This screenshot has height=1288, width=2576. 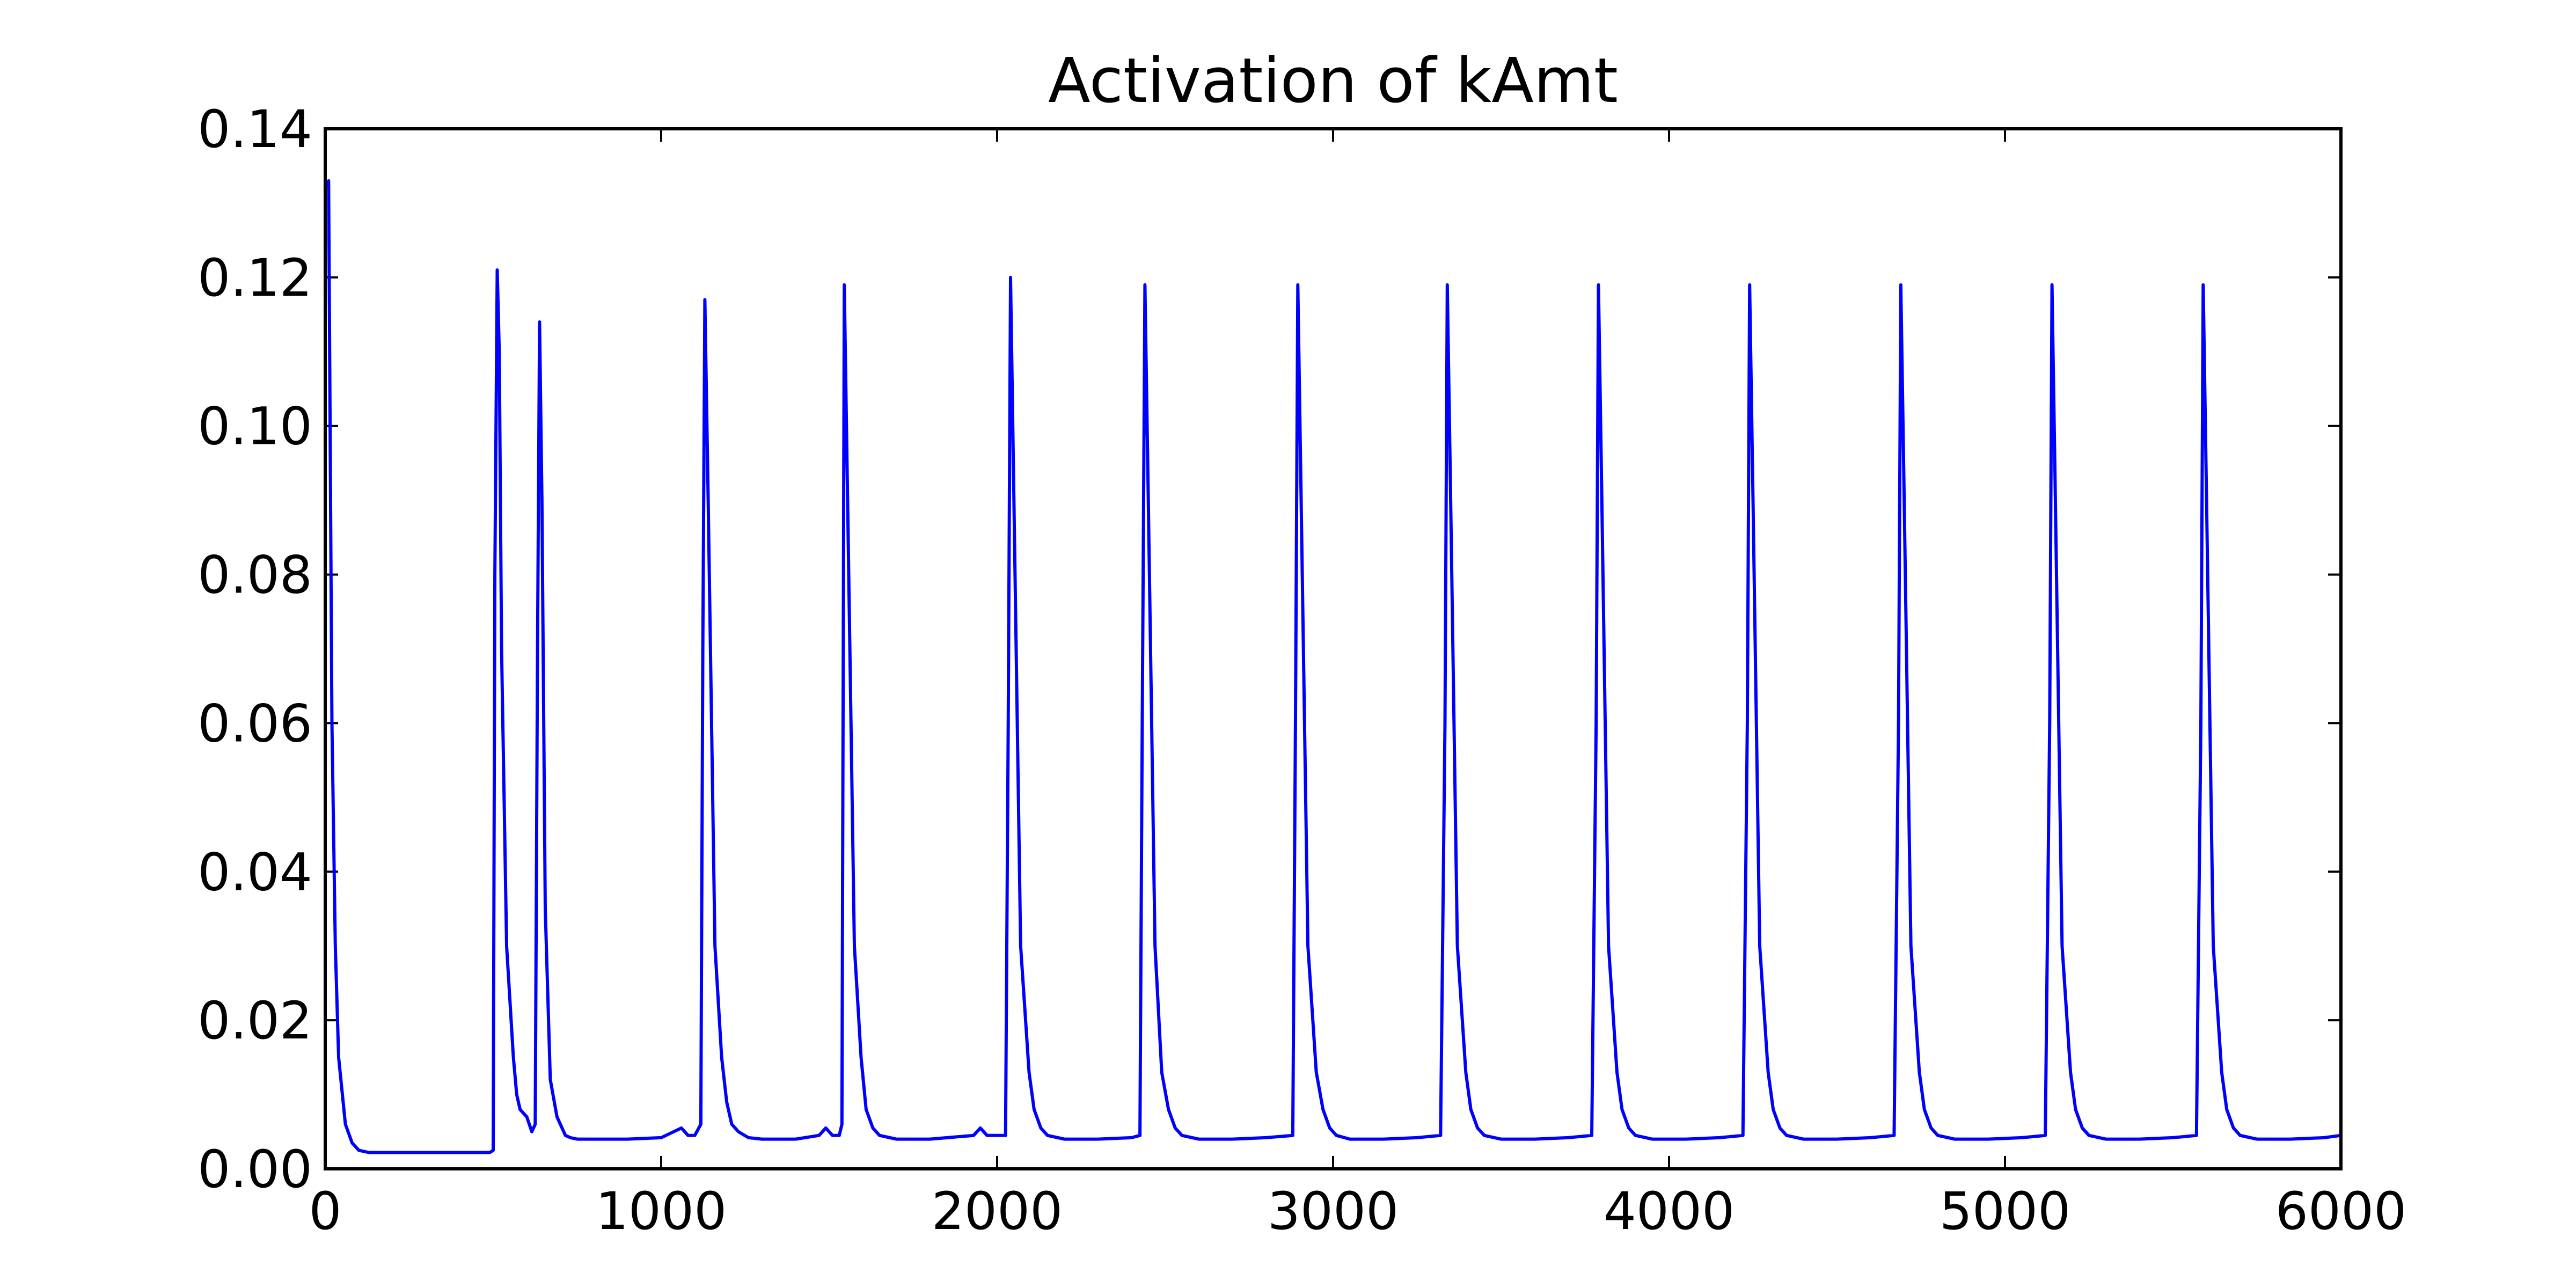 What do you see at coordinates (1333, 1211) in the screenshot?
I see `x-tick-label: 3000` at bounding box center [1333, 1211].